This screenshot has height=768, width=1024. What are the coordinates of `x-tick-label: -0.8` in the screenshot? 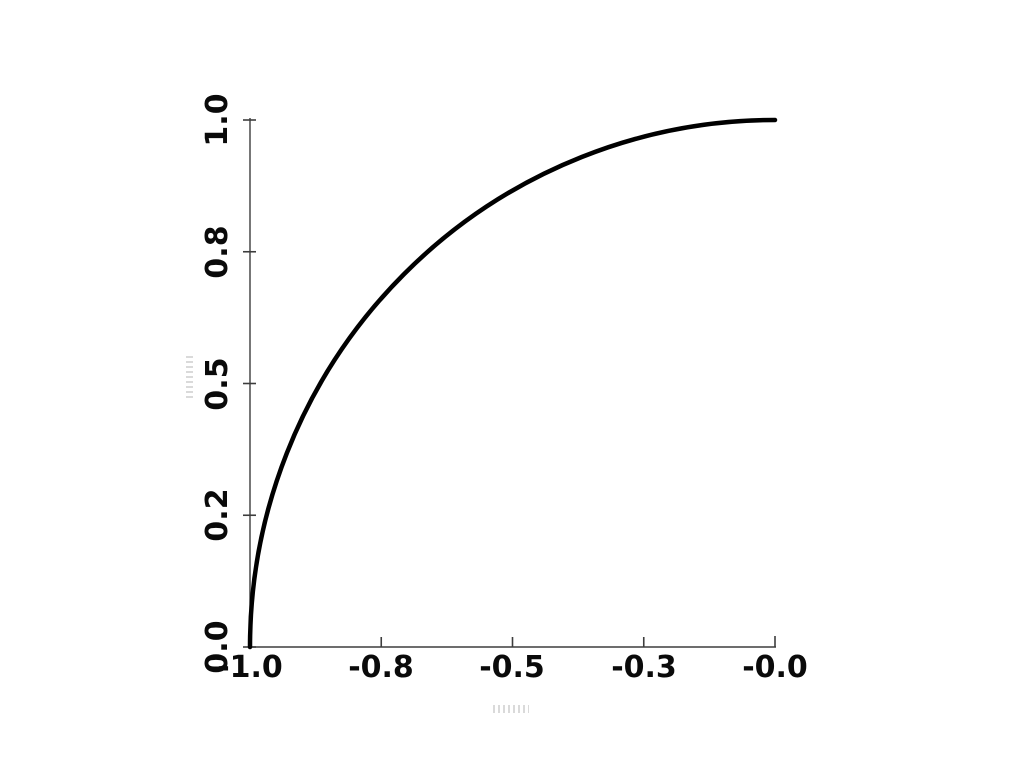 It's located at (381, 667).